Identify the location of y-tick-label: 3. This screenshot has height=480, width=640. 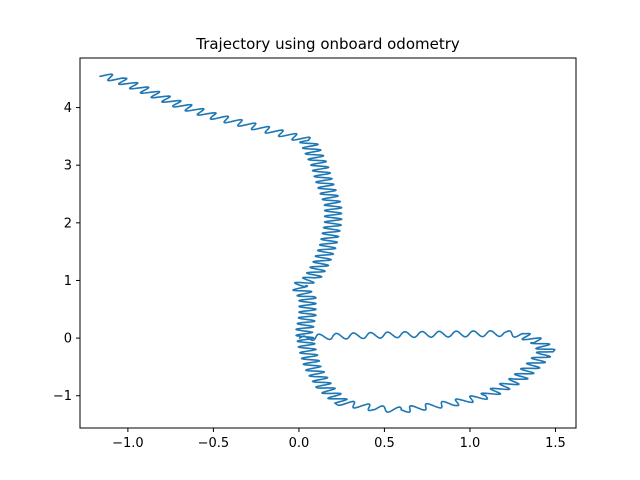
(68, 166).